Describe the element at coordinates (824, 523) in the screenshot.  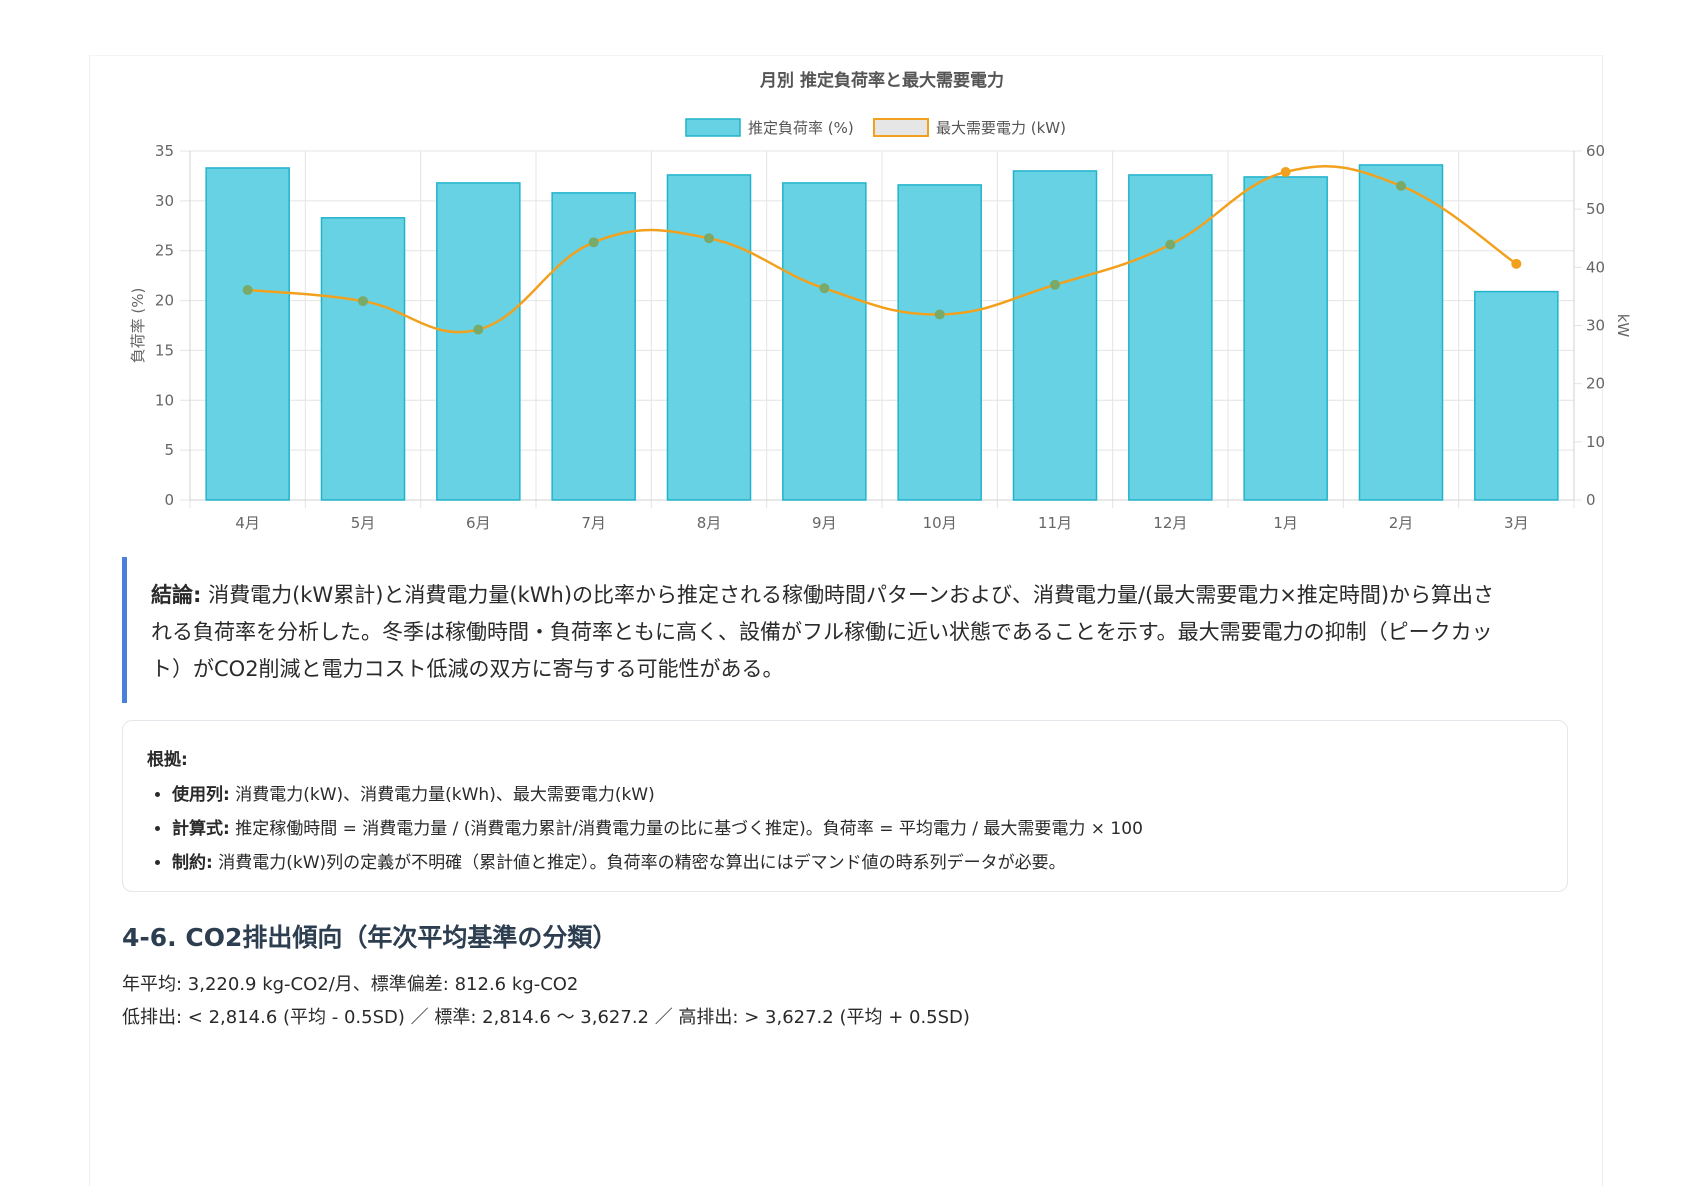
I see `x-tick-label: 9月` at that location.